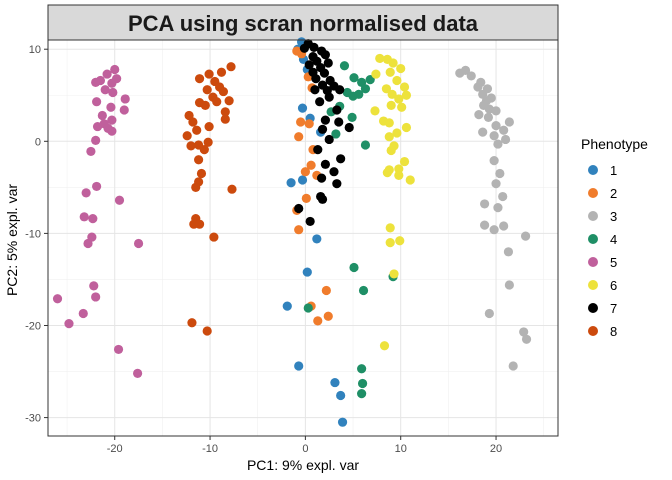 The height and width of the screenshot is (480, 672). What do you see at coordinates (613, 239) in the screenshot?
I see `legend-label-4: 4` at bounding box center [613, 239].